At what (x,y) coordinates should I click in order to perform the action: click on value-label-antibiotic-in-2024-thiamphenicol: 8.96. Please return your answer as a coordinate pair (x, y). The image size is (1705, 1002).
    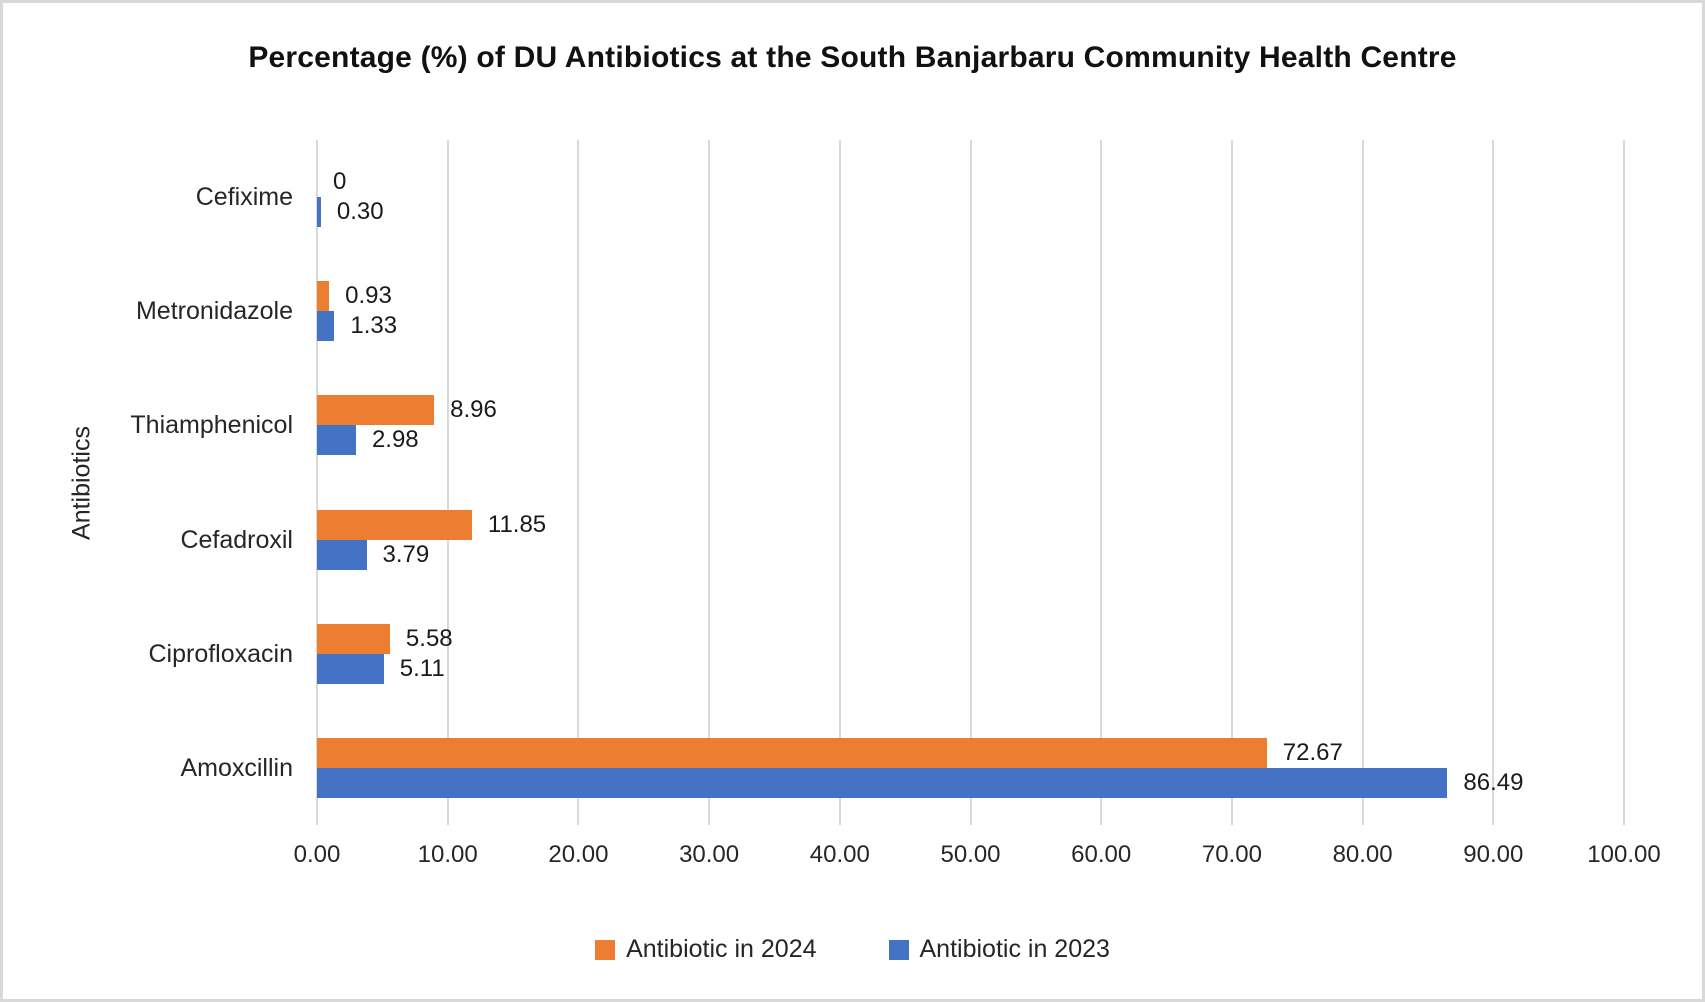
    Looking at the image, I should click on (473, 410).